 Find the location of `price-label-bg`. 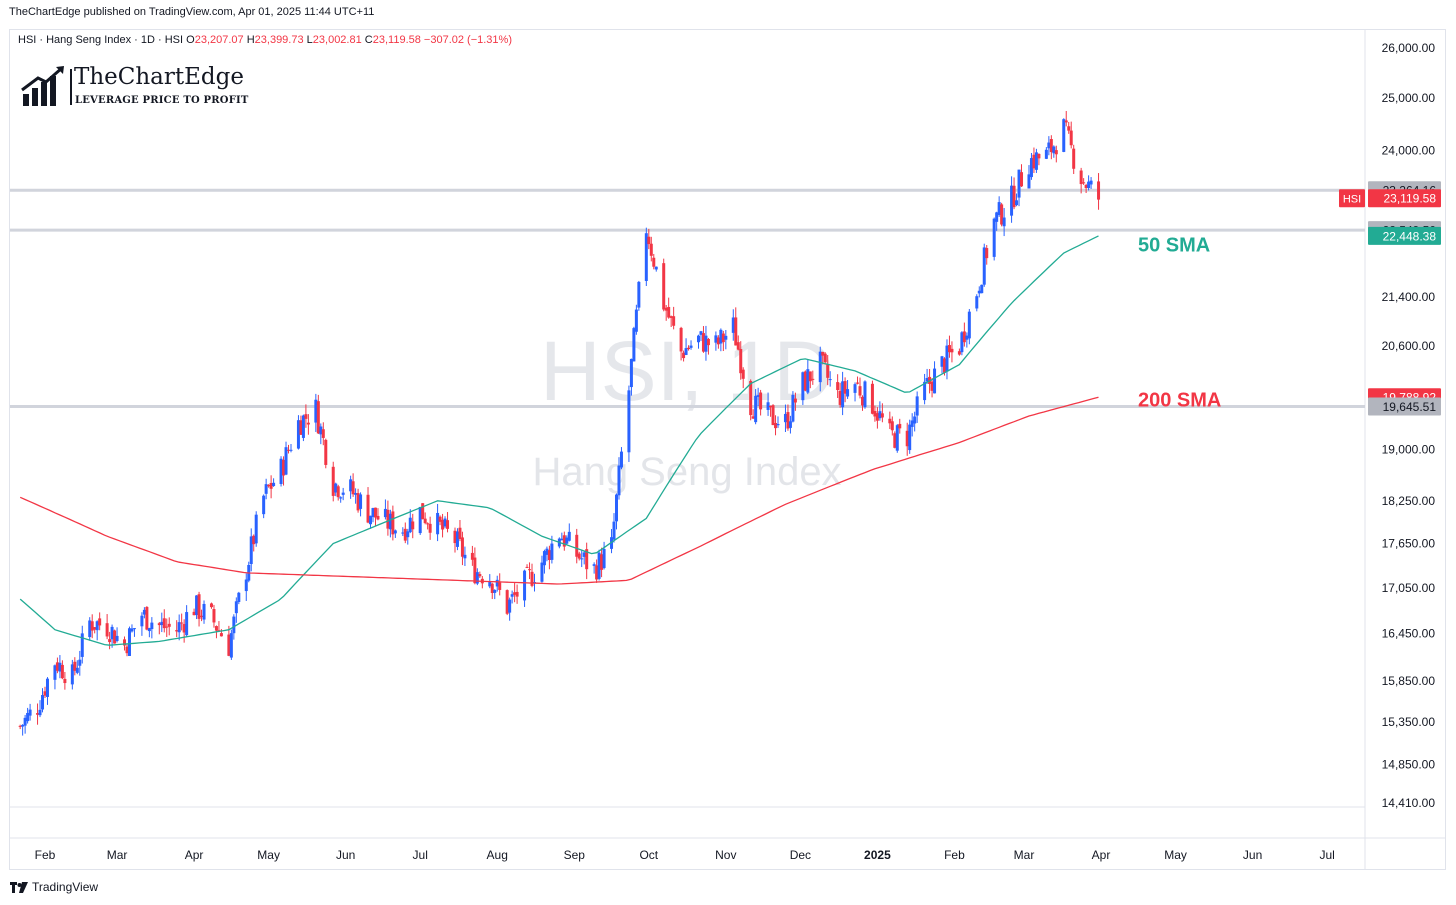

price-label-bg is located at coordinates (1404, 406).